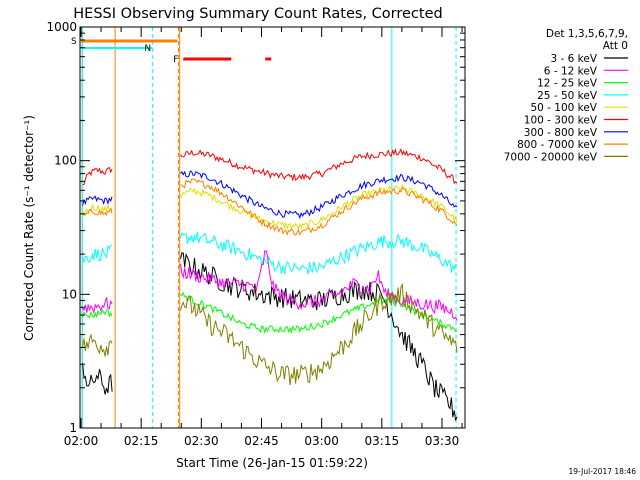  What do you see at coordinates (69, 294) in the screenshot?
I see `y-tick-label-1: 10` at bounding box center [69, 294].